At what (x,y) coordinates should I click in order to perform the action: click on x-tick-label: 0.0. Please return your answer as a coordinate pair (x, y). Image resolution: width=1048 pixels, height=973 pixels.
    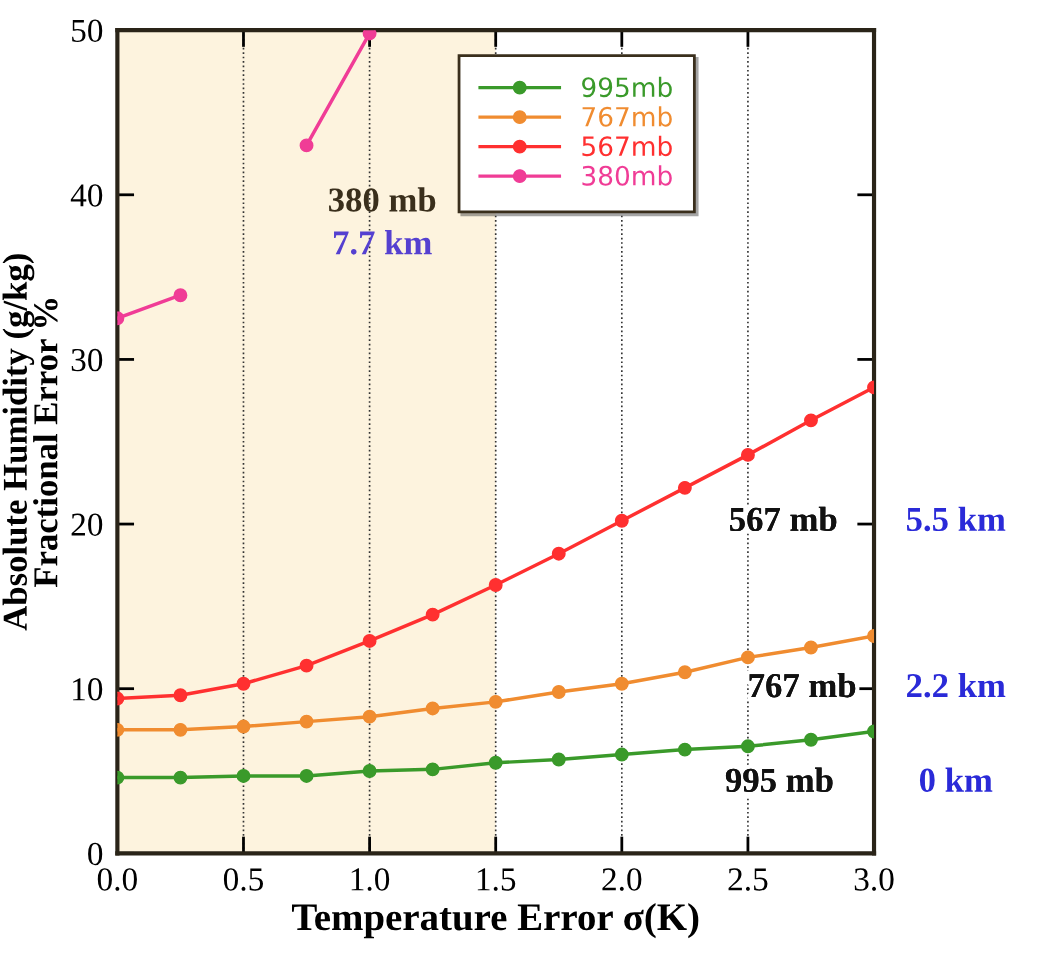
    Looking at the image, I should click on (117, 879).